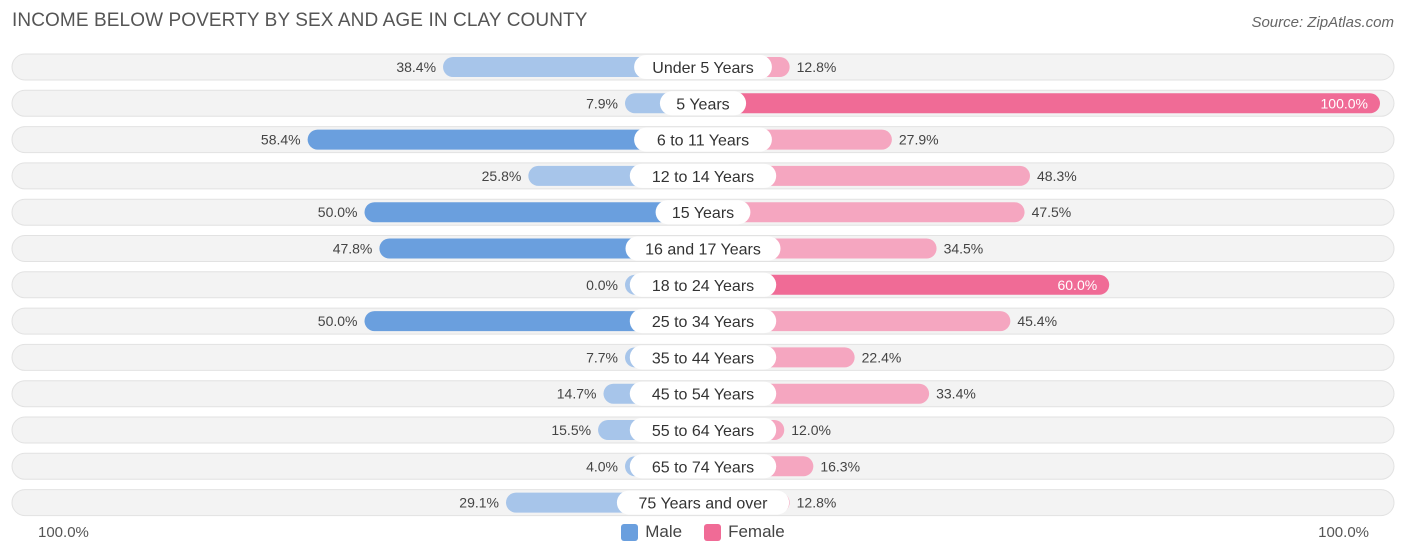  Describe the element at coordinates (353, 249) in the screenshot. I see `male-value-label: 47.8%` at that location.